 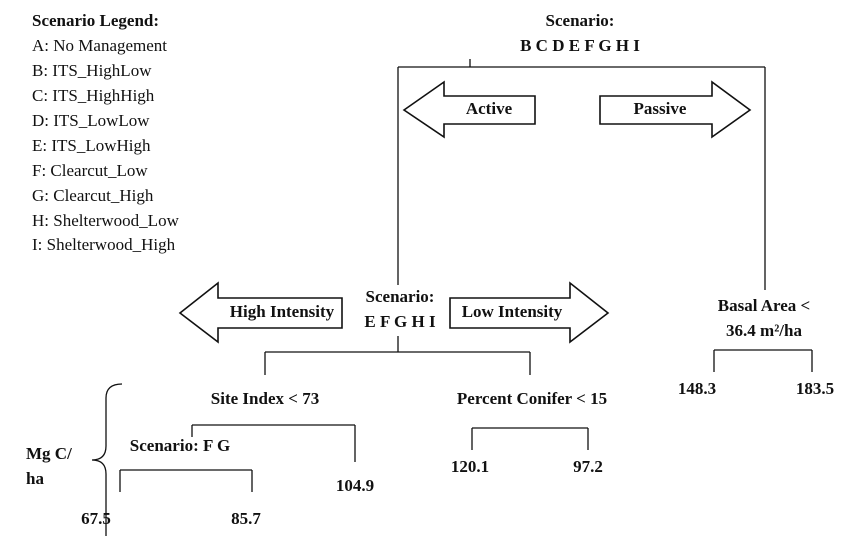 What do you see at coordinates (489, 108) in the screenshot?
I see `arrow-label: Active` at bounding box center [489, 108].